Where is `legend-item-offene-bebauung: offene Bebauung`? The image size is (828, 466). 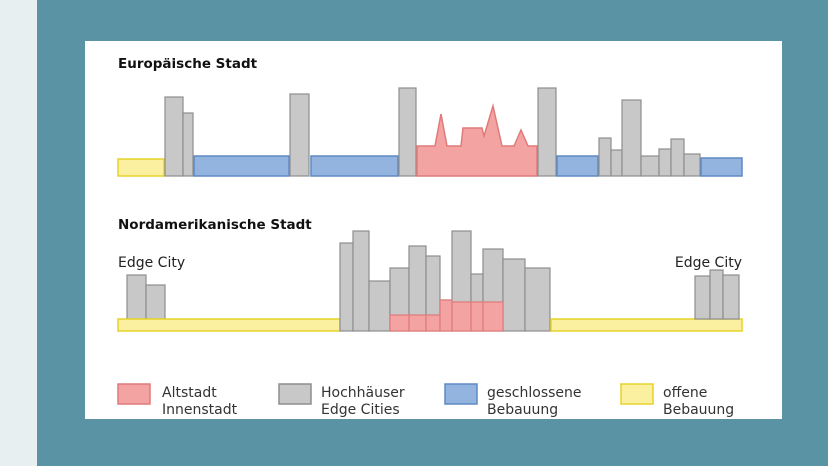 legend-item-offene-bebauung: offene Bebauung is located at coordinates (677, 400).